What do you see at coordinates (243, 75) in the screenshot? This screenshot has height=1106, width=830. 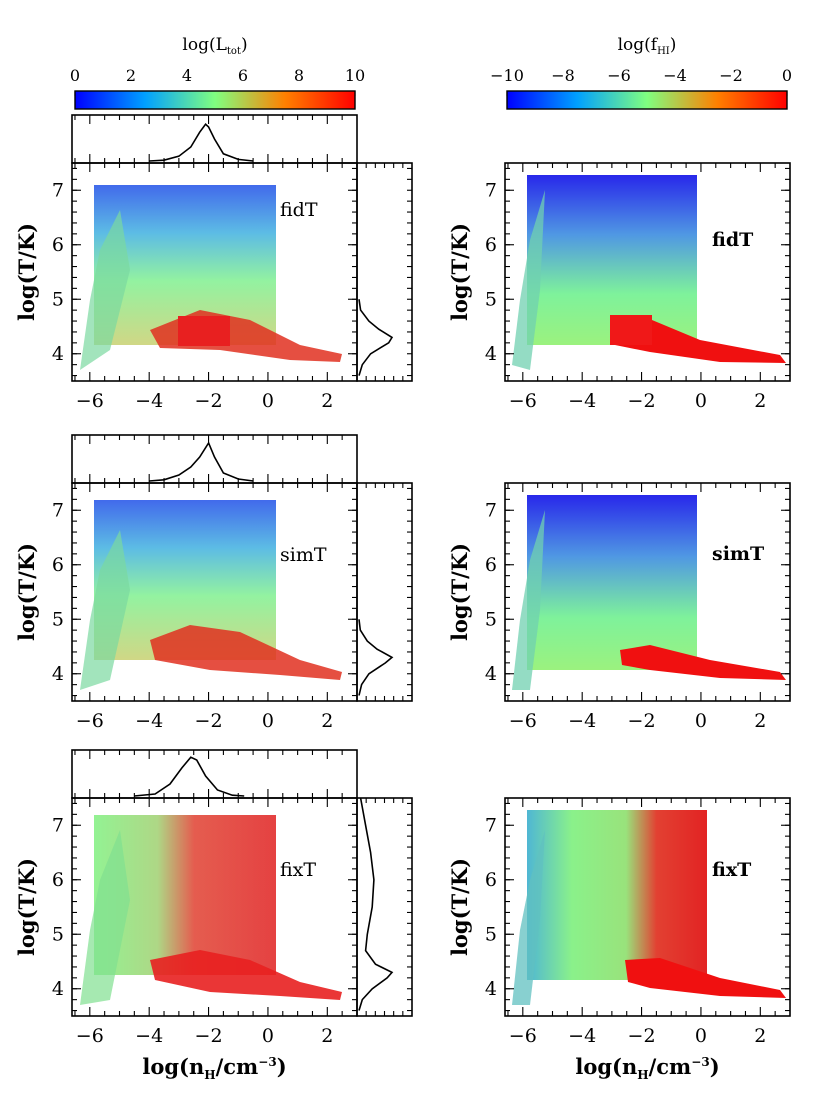 I see `colorbar-tick-label: 6` at bounding box center [243, 75].